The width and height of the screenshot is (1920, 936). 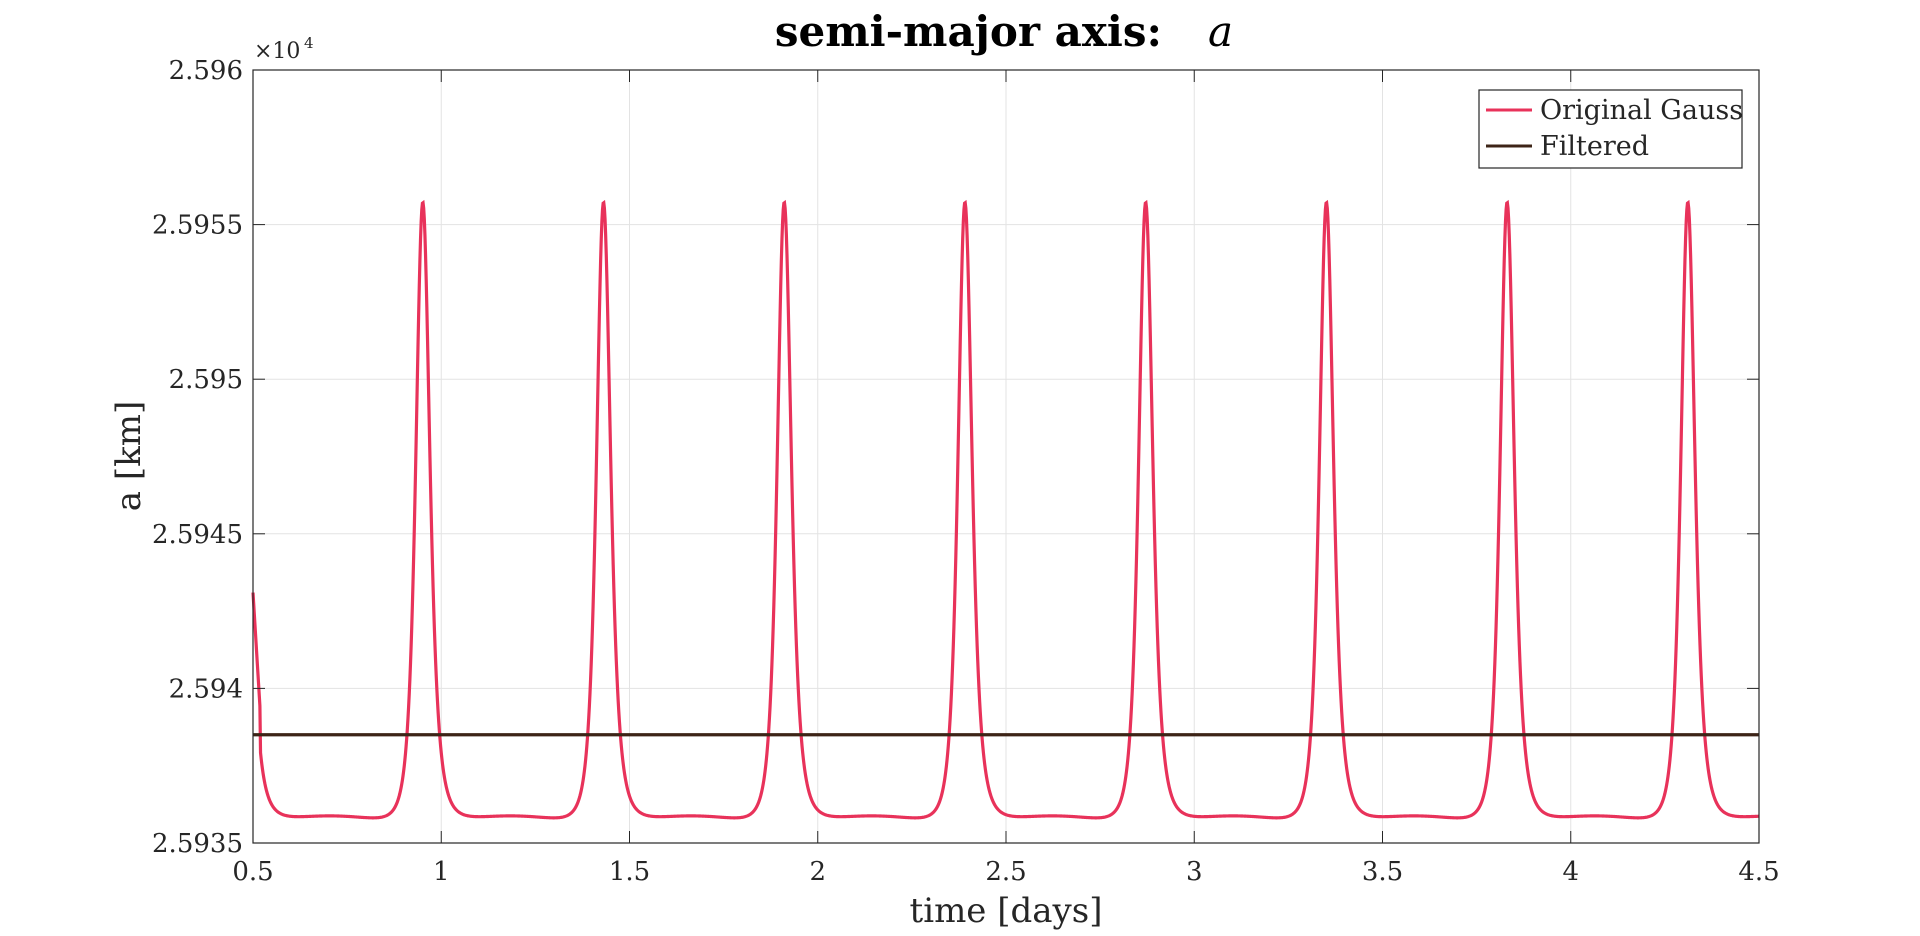 I want to click on y-exponent-power: 4, so click(x=309, y=43).